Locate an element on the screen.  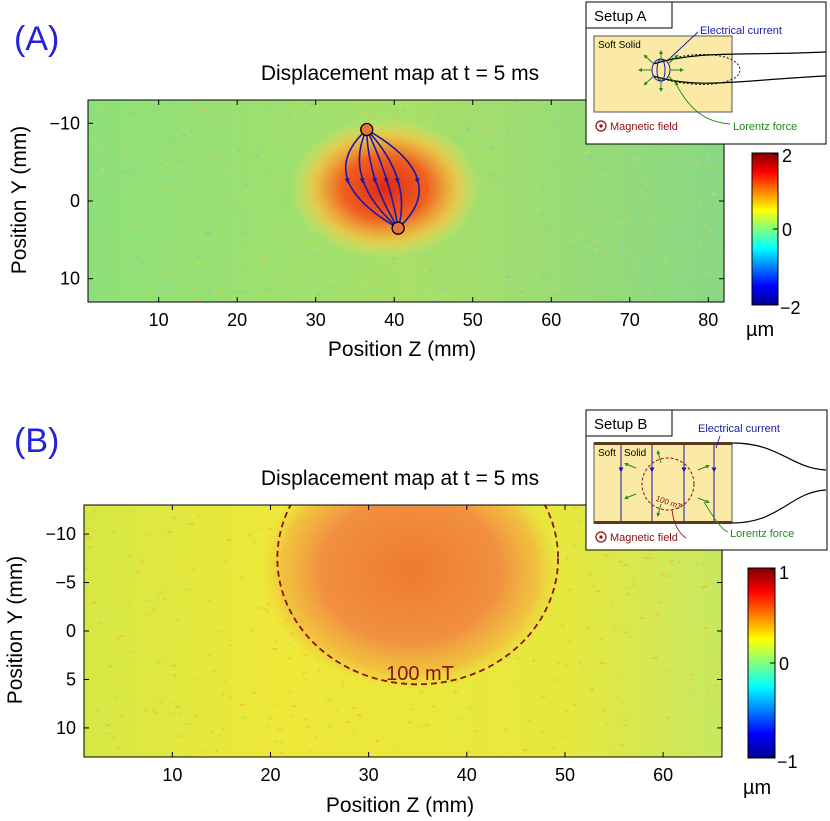
panel-b-field-region is located at coordinates (417, 595).